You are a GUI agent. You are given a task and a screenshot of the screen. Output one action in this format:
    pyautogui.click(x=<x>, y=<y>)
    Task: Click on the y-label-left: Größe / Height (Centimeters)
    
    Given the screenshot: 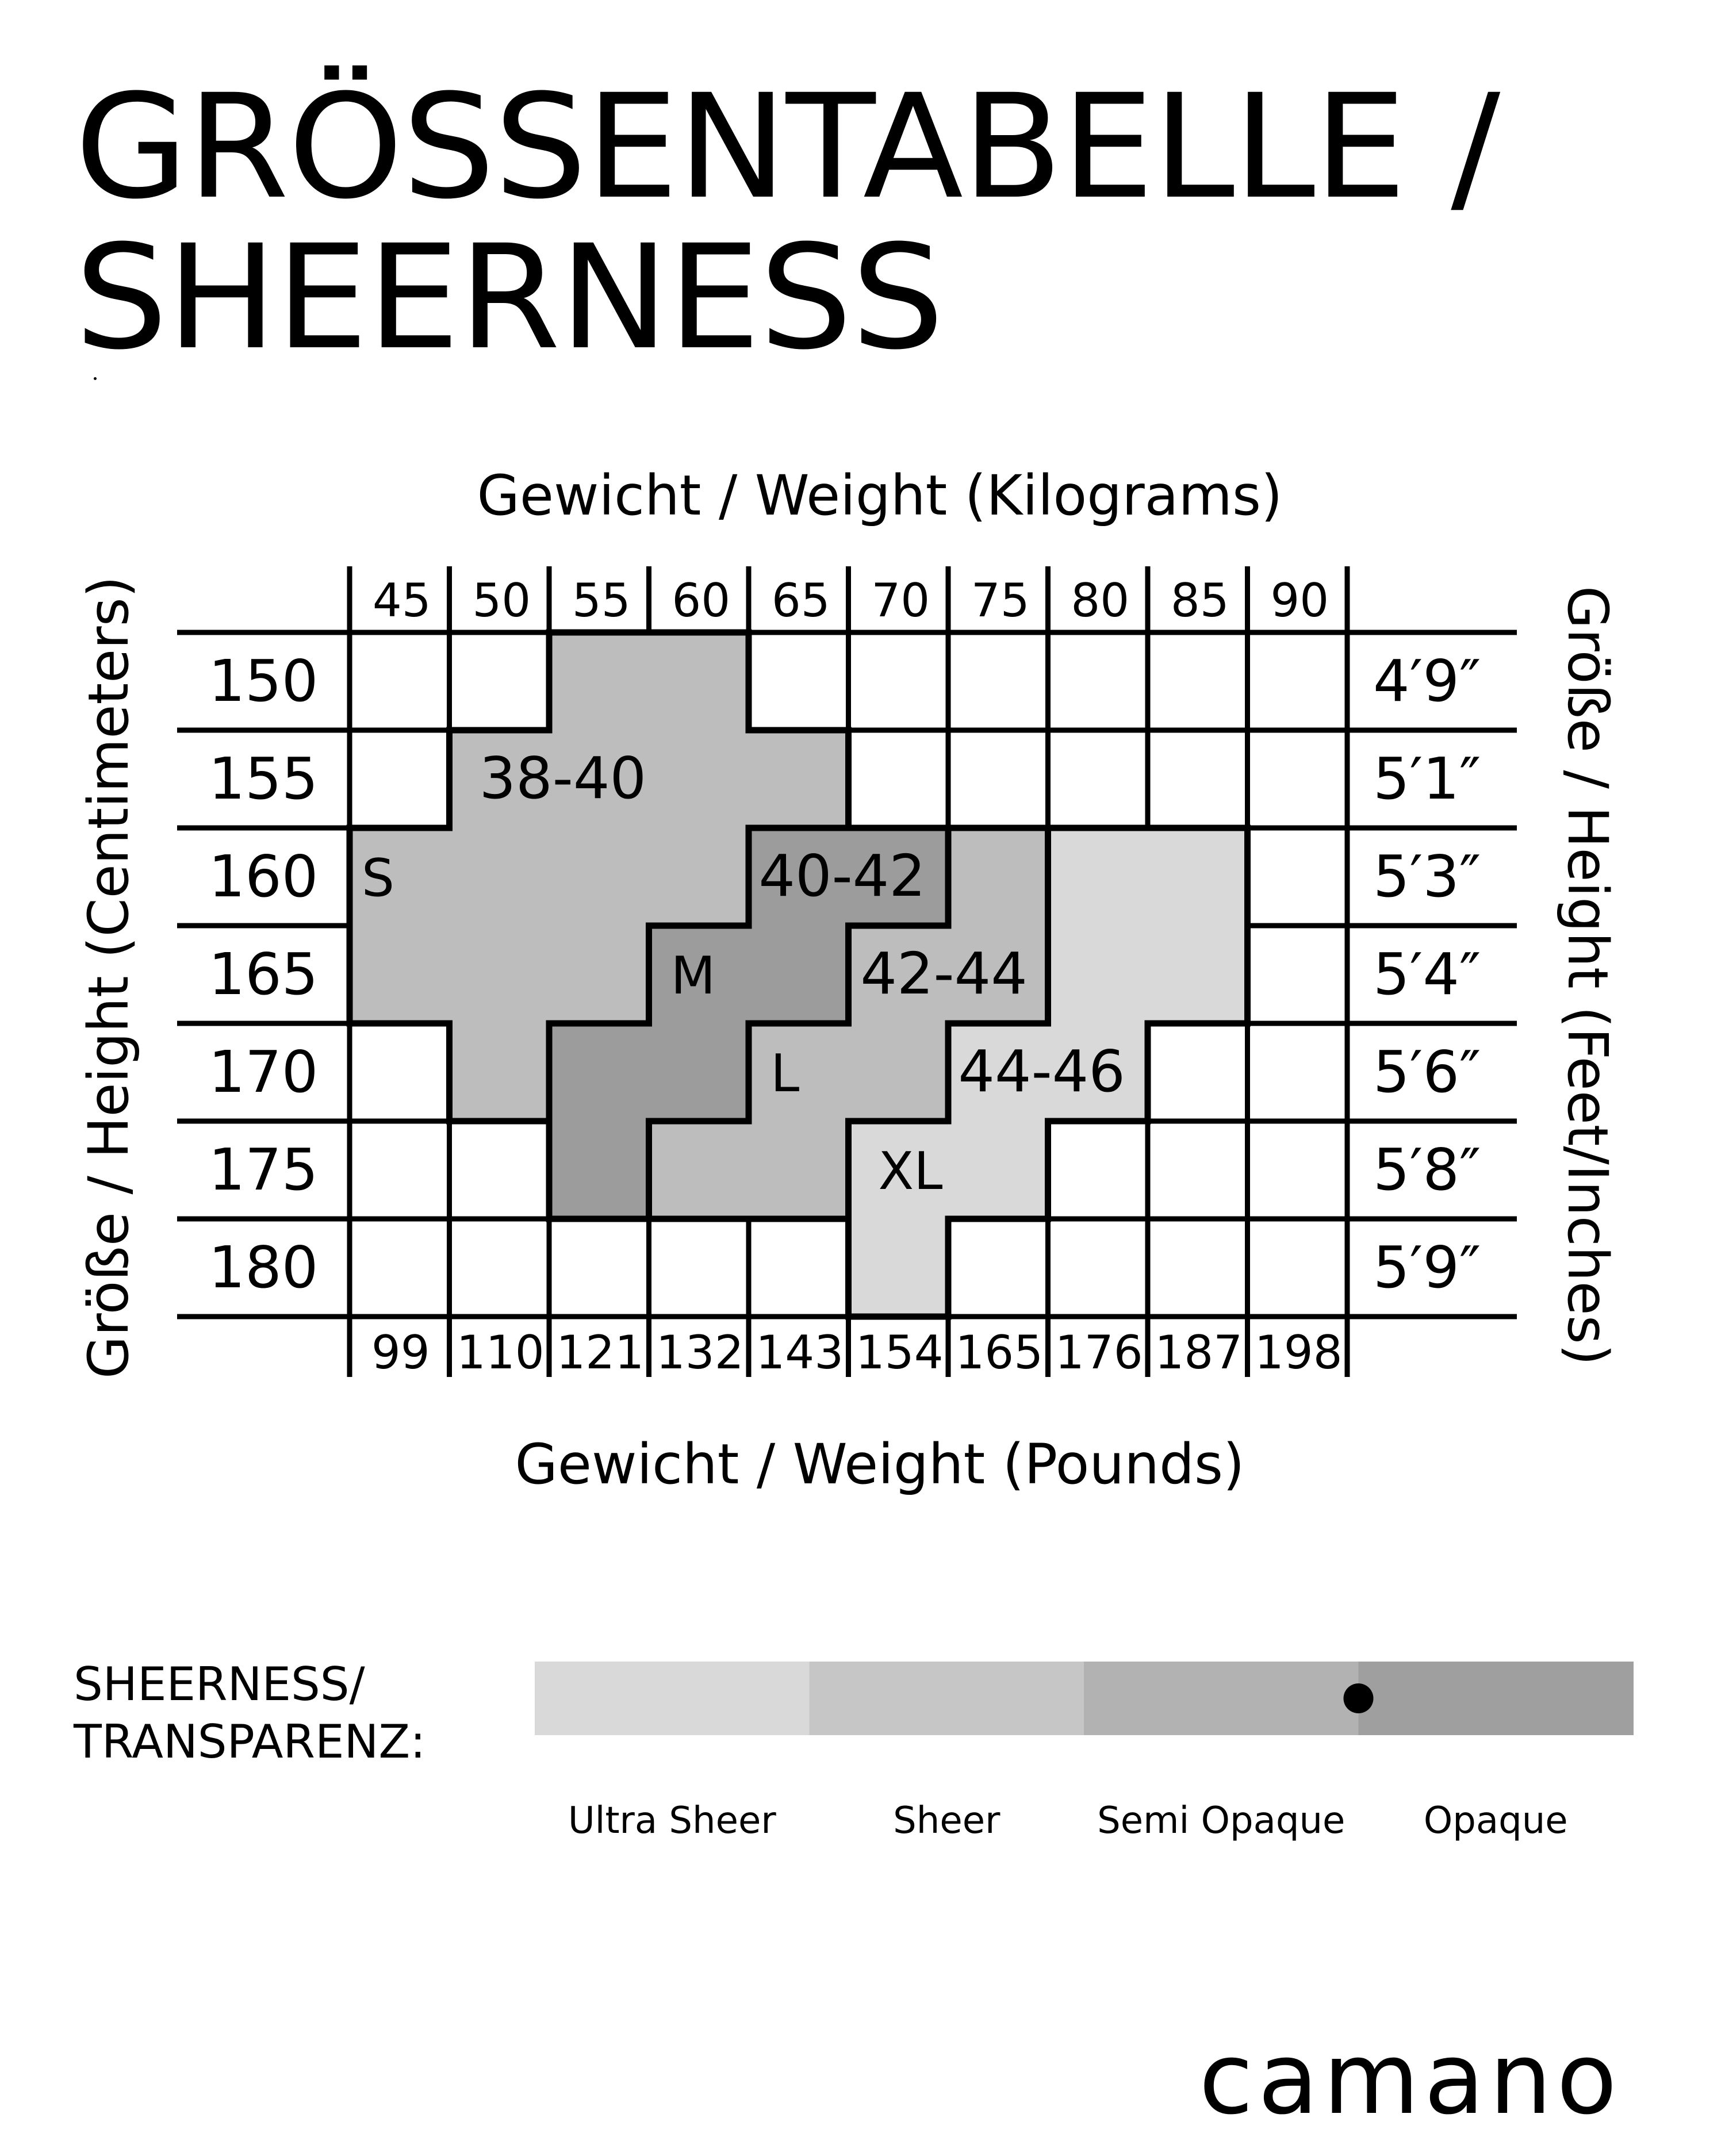 What is the action you would take?
    pyautogui.click(x=108, y=977)
    